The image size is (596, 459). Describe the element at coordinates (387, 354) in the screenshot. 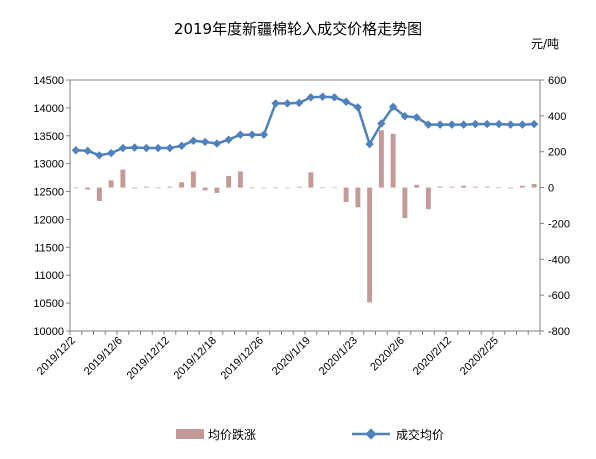

I see `x-tick-label: 2020/2/6` at that location.